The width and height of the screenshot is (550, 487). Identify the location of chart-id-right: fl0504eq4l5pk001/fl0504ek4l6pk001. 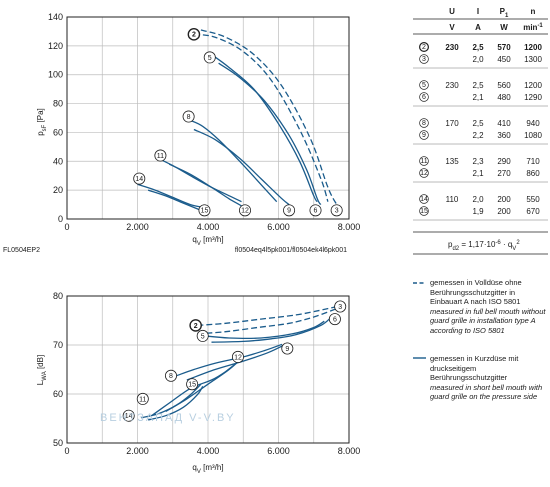
(291, 250).